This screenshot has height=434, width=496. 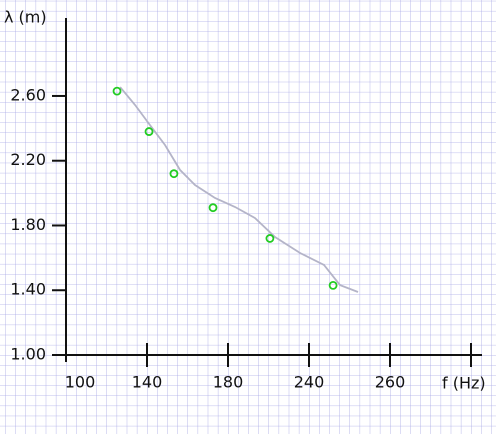 I want to click on x-tick-label: 180, so click(x=228, y=382).